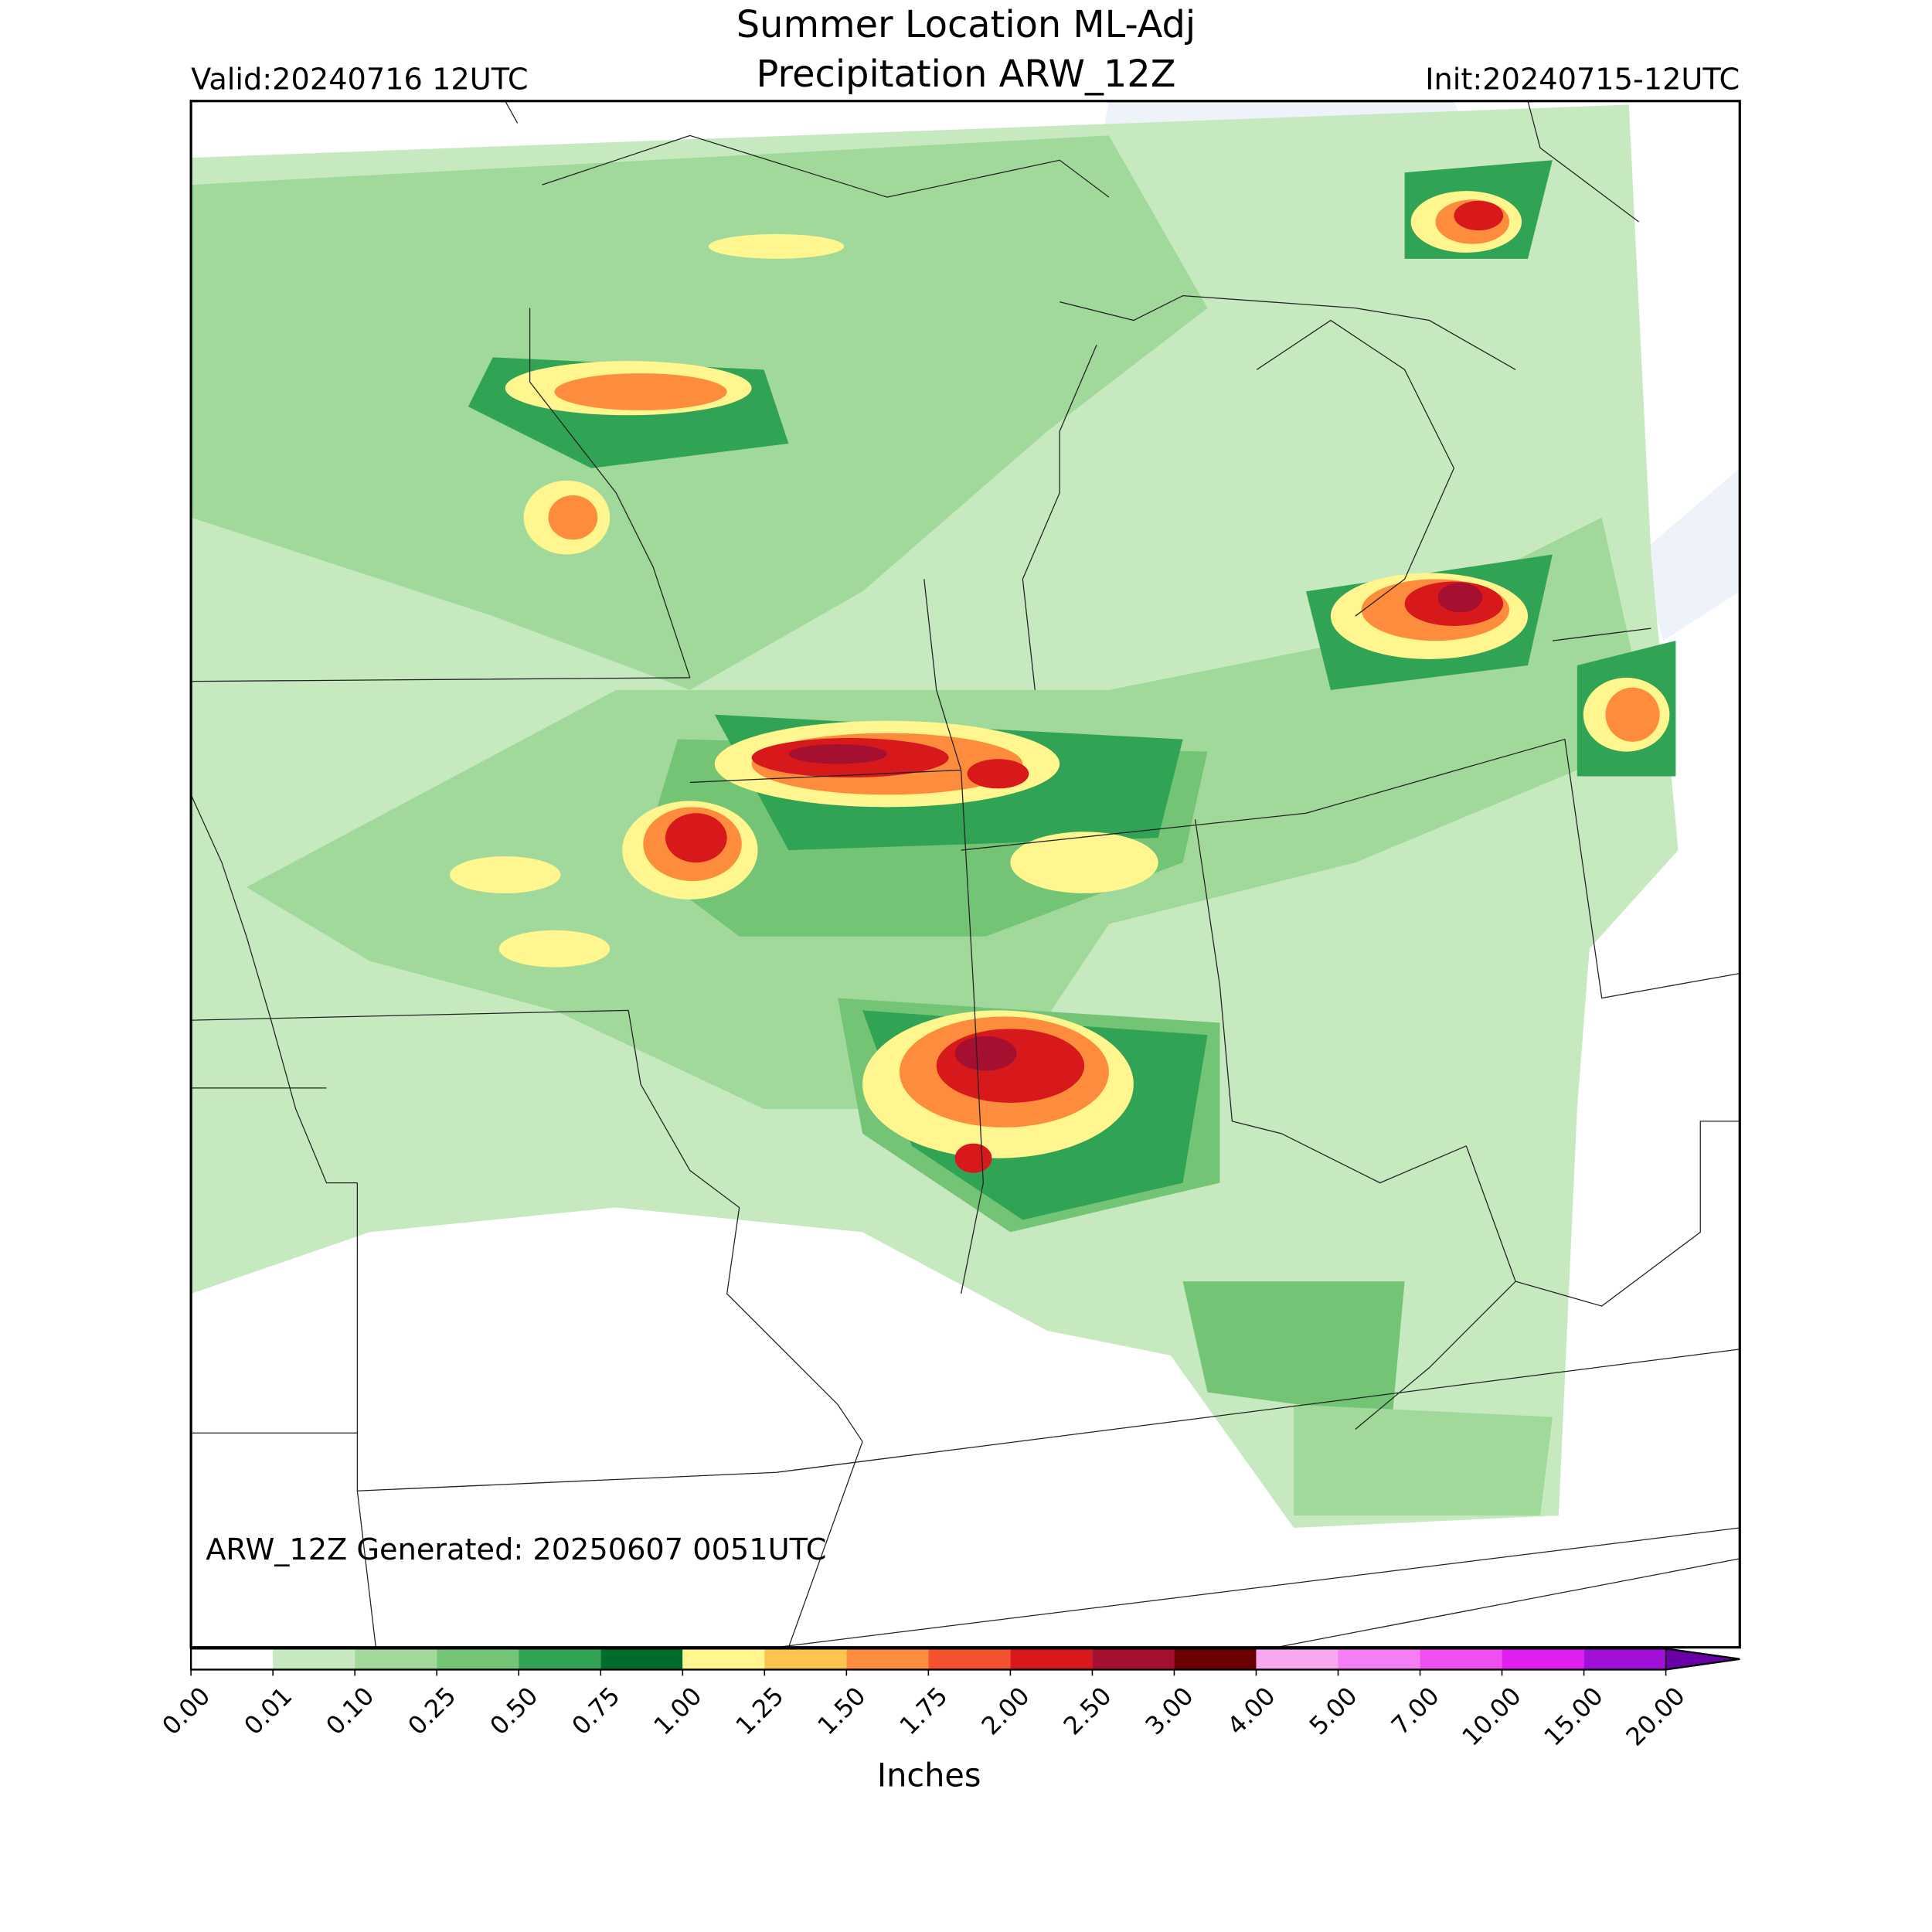 This screenshot has height=1932, width=1932. What do you see at coordinates (759, 1711) in the screenshot?
I see `tick-label: 1.25` at bounding box center [759, 1711].